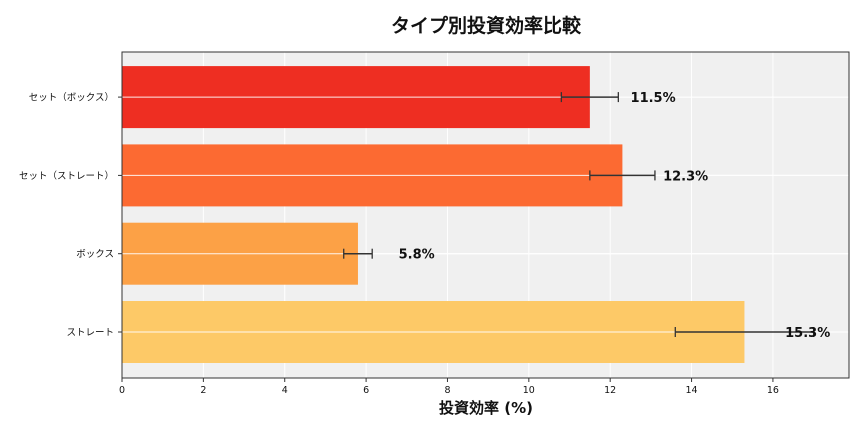 This screenshot has height=436, width=864. What do you see at coordinates (417, 255) in the screenshot?
I see `data-label: 5.8%` at bounding box center [417, 255].